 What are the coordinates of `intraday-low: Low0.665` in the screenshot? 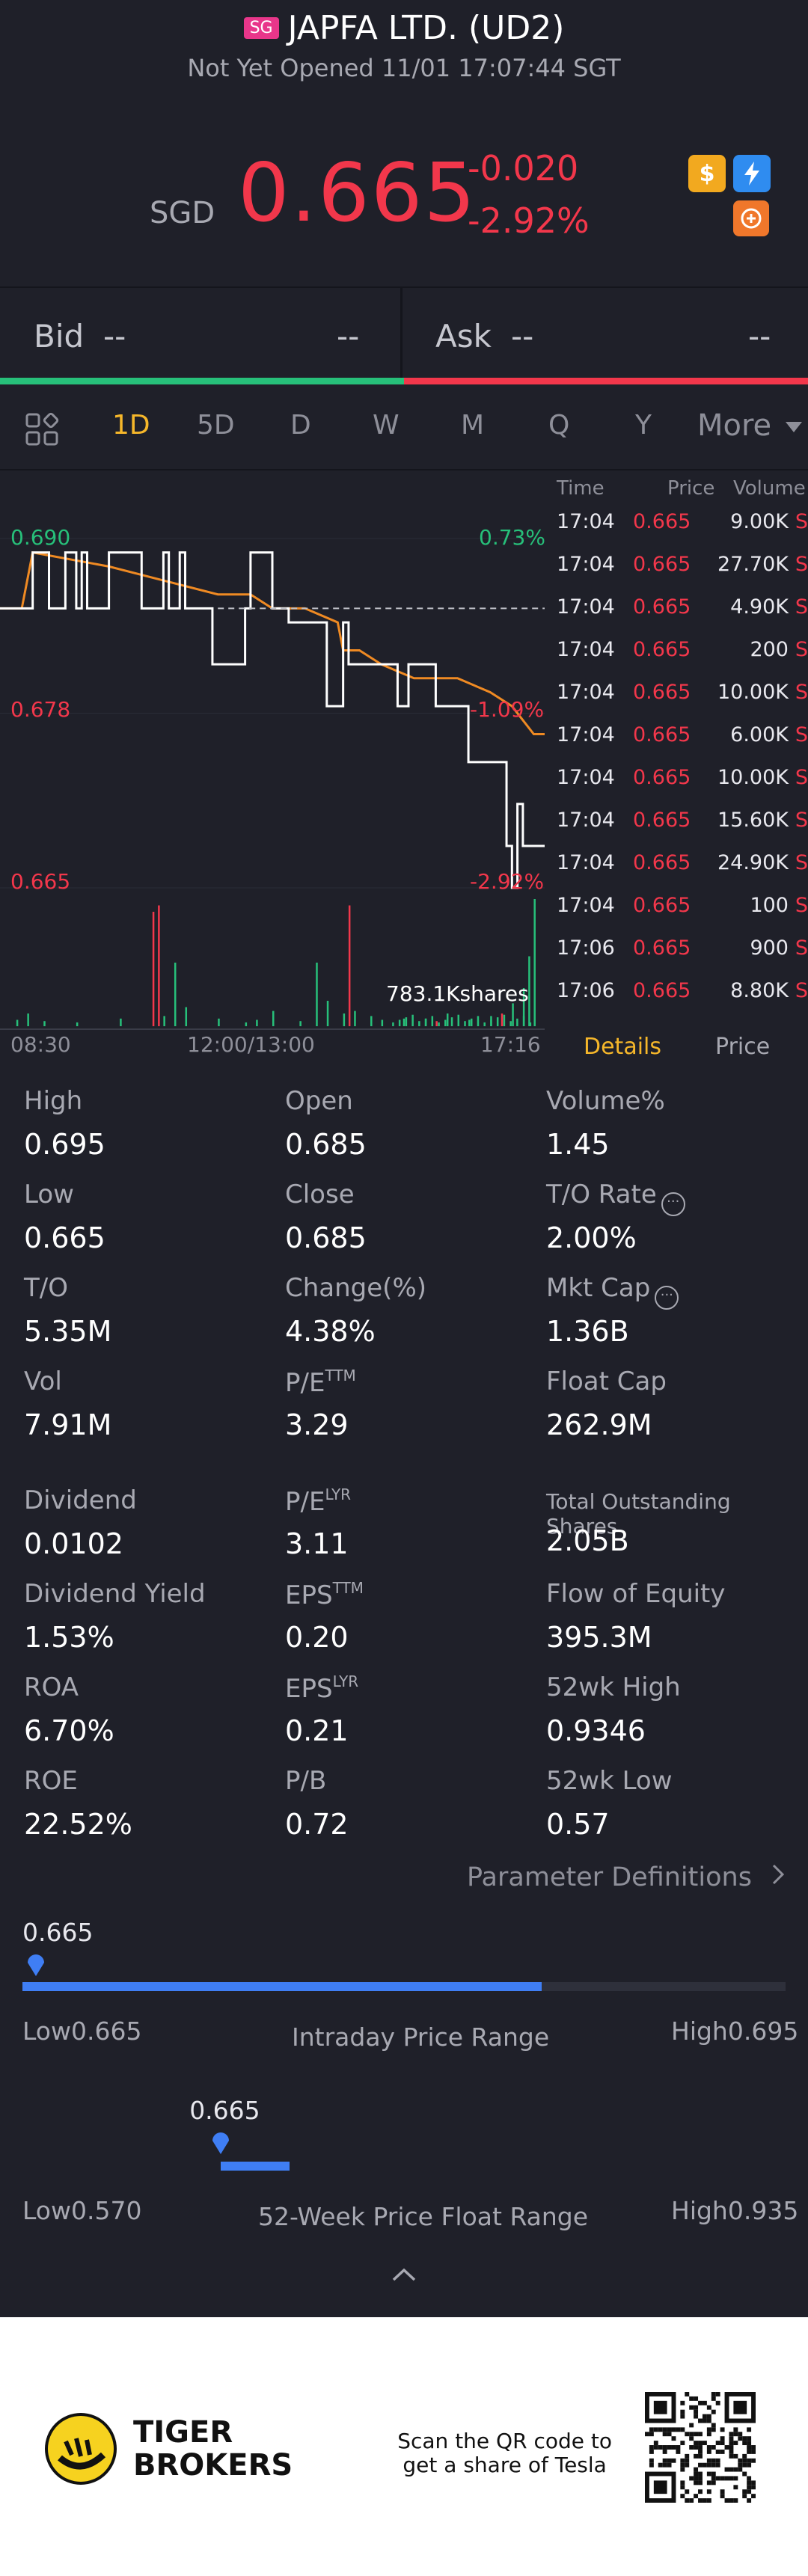 It's located at (81, 2031).